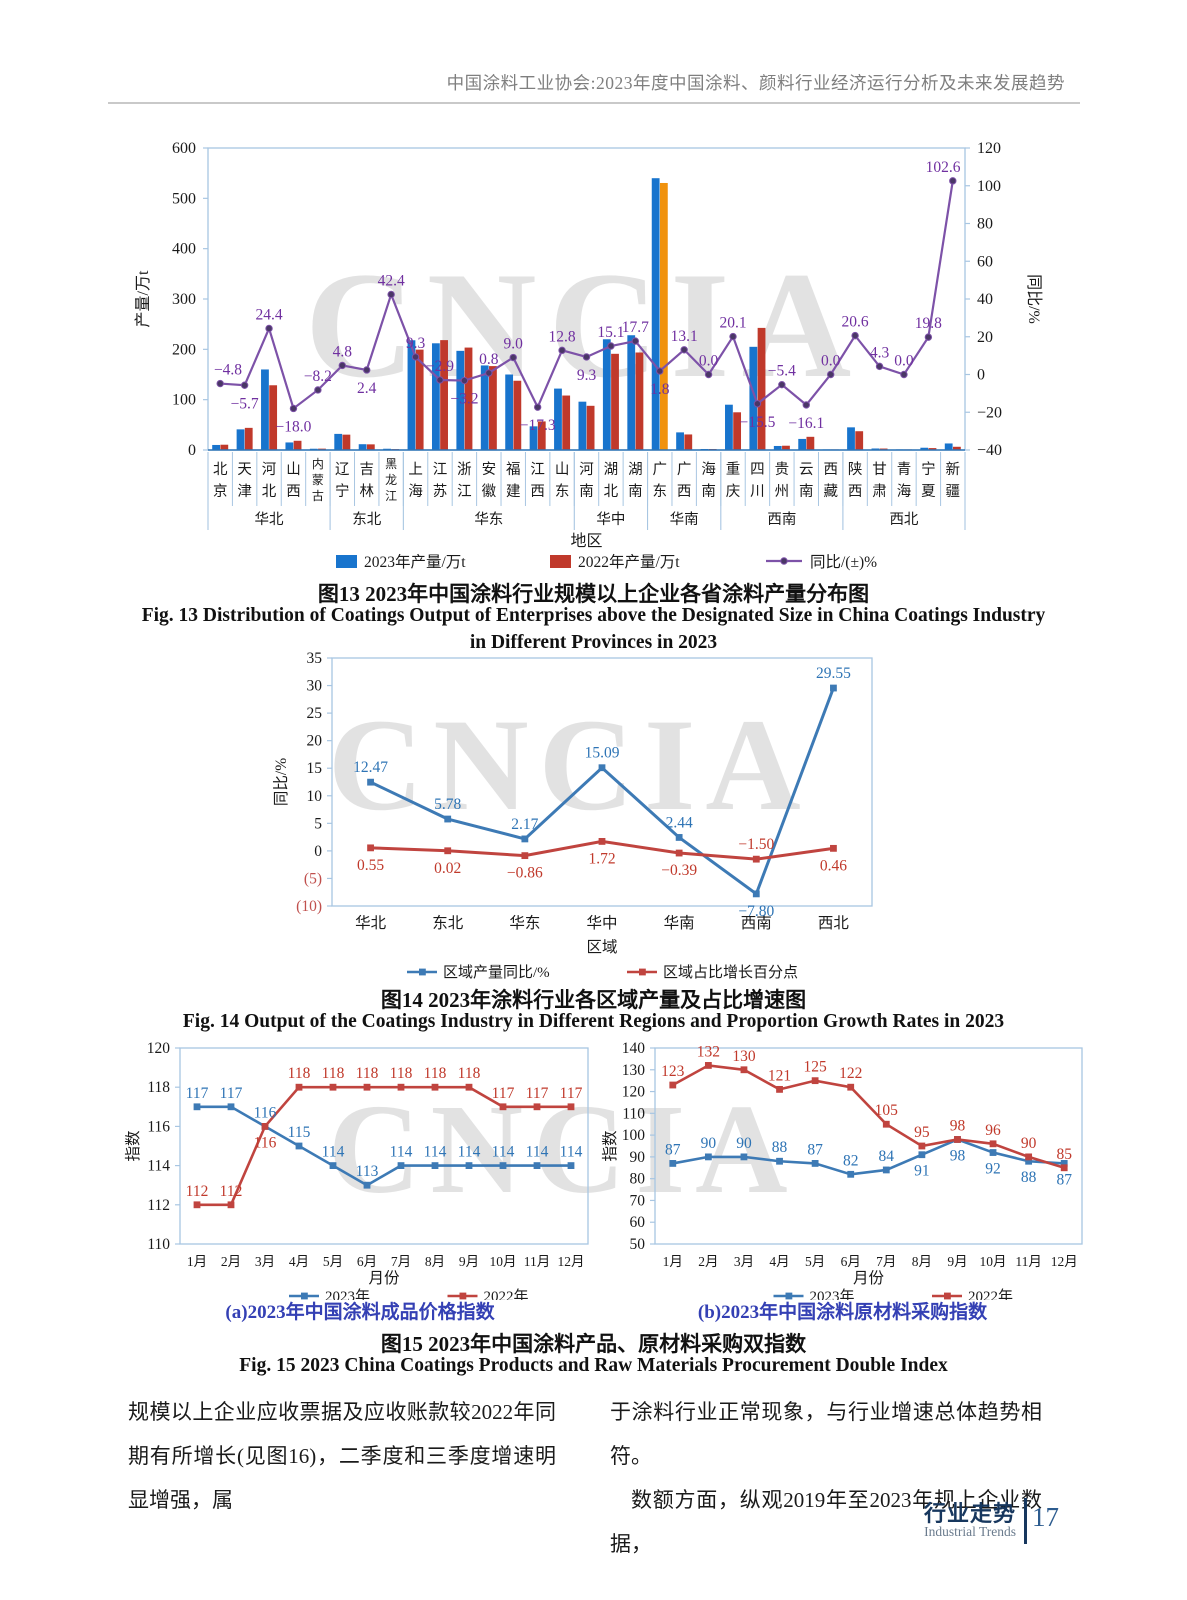  I want to click on svg-text: −15.5, so click(757, 422).